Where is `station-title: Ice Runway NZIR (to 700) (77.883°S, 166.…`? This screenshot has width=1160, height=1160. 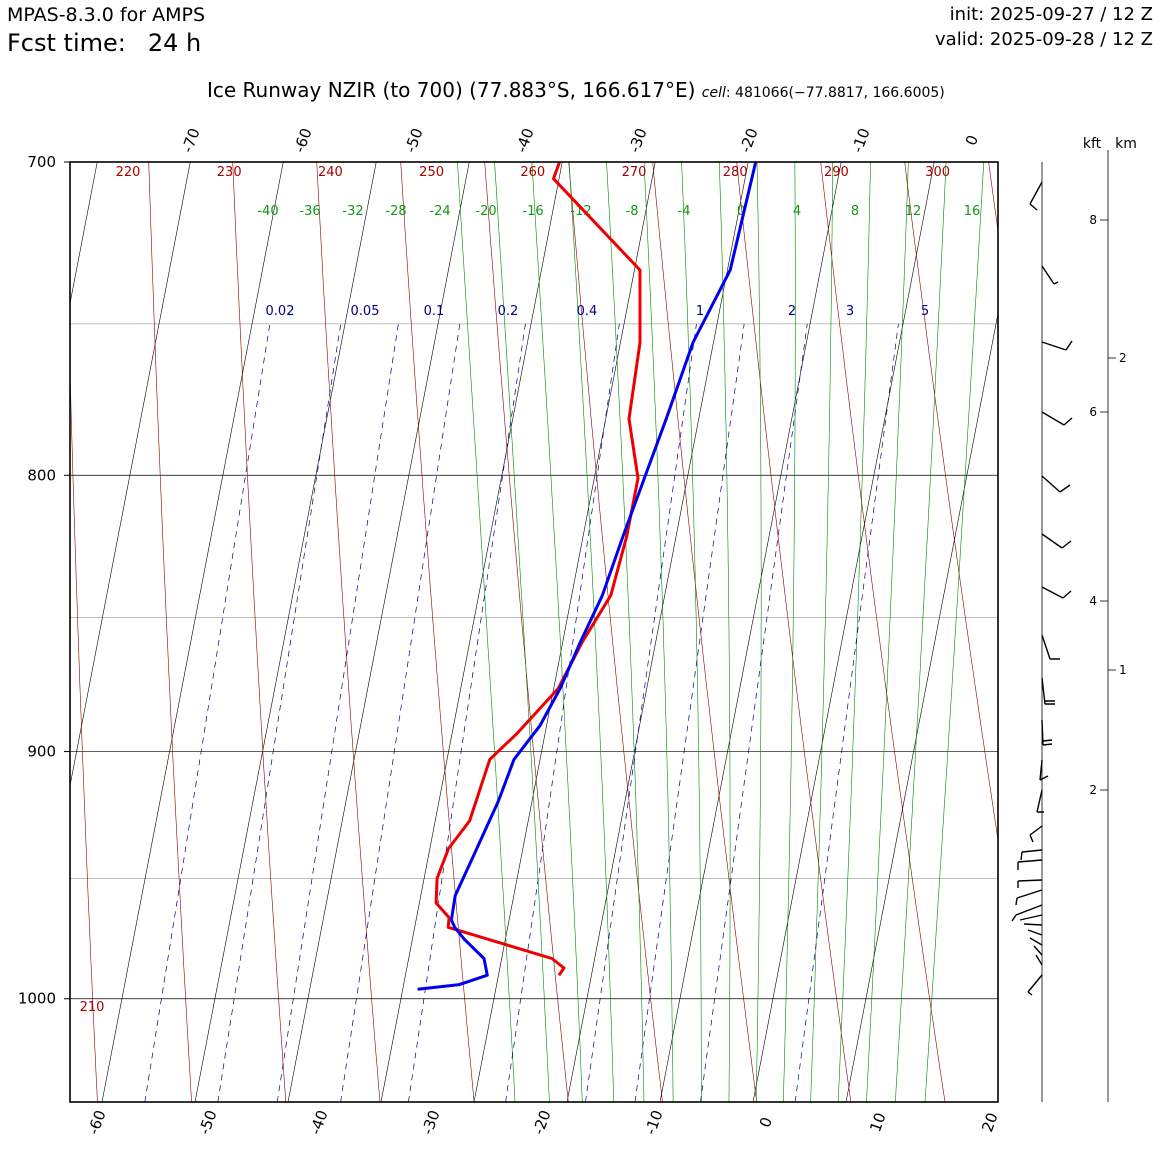 station-title: Ice Runway NZIR (to 700) (77.883°S, 166.… is located at coordinates (576, 90).